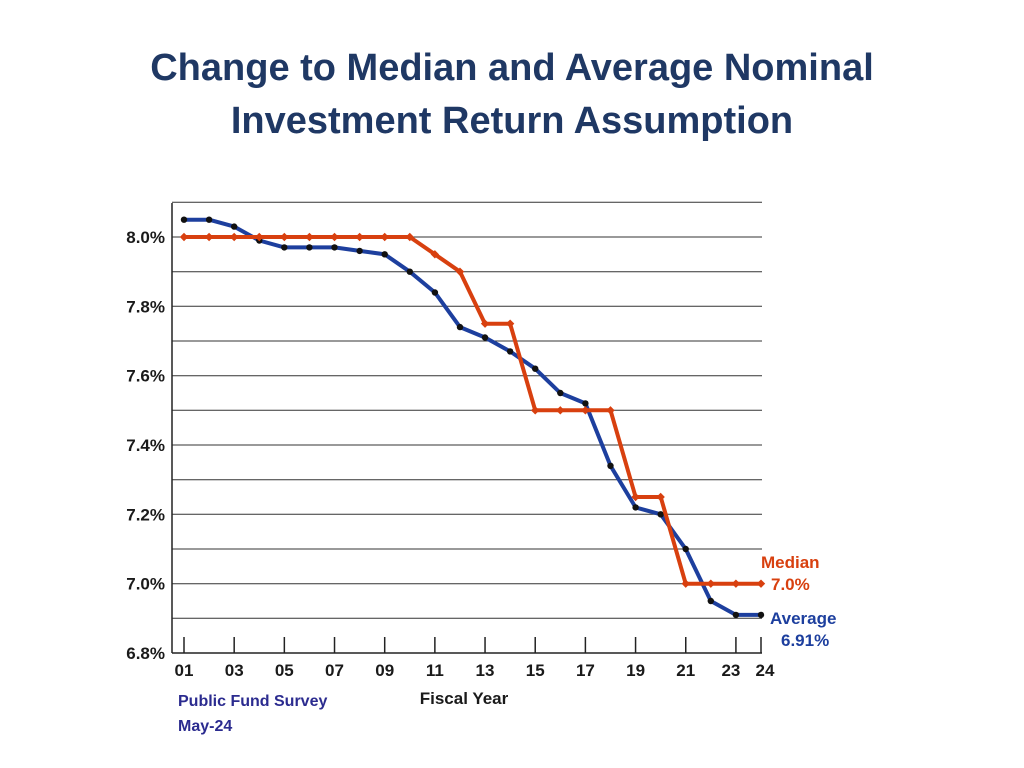 The image size is (1024, 768). What do you see at coordinates (765, 670) in the screenshot?
I see `x-tick-label: 24` at bounding box center [765, 670].